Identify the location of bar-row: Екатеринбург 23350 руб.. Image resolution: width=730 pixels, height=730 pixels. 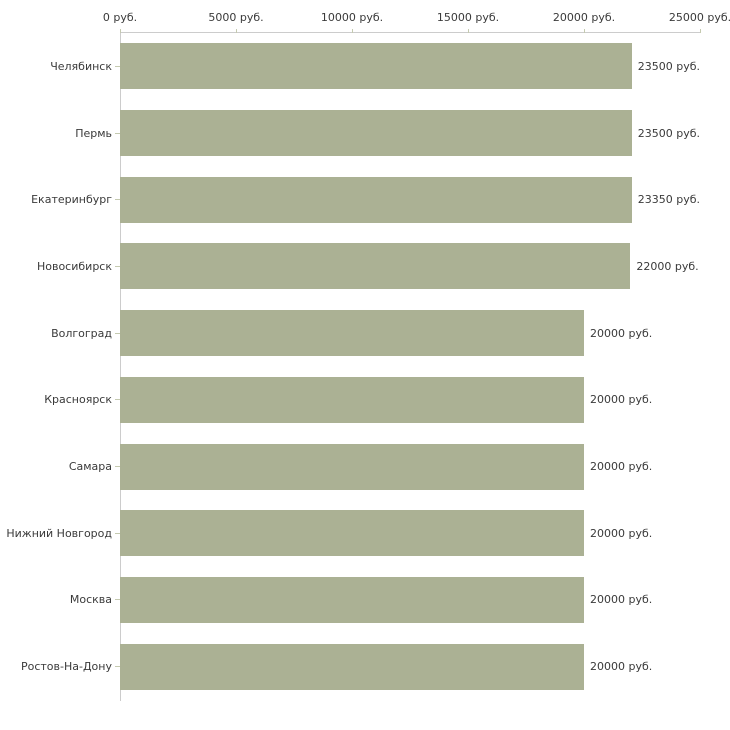
(365, 199).